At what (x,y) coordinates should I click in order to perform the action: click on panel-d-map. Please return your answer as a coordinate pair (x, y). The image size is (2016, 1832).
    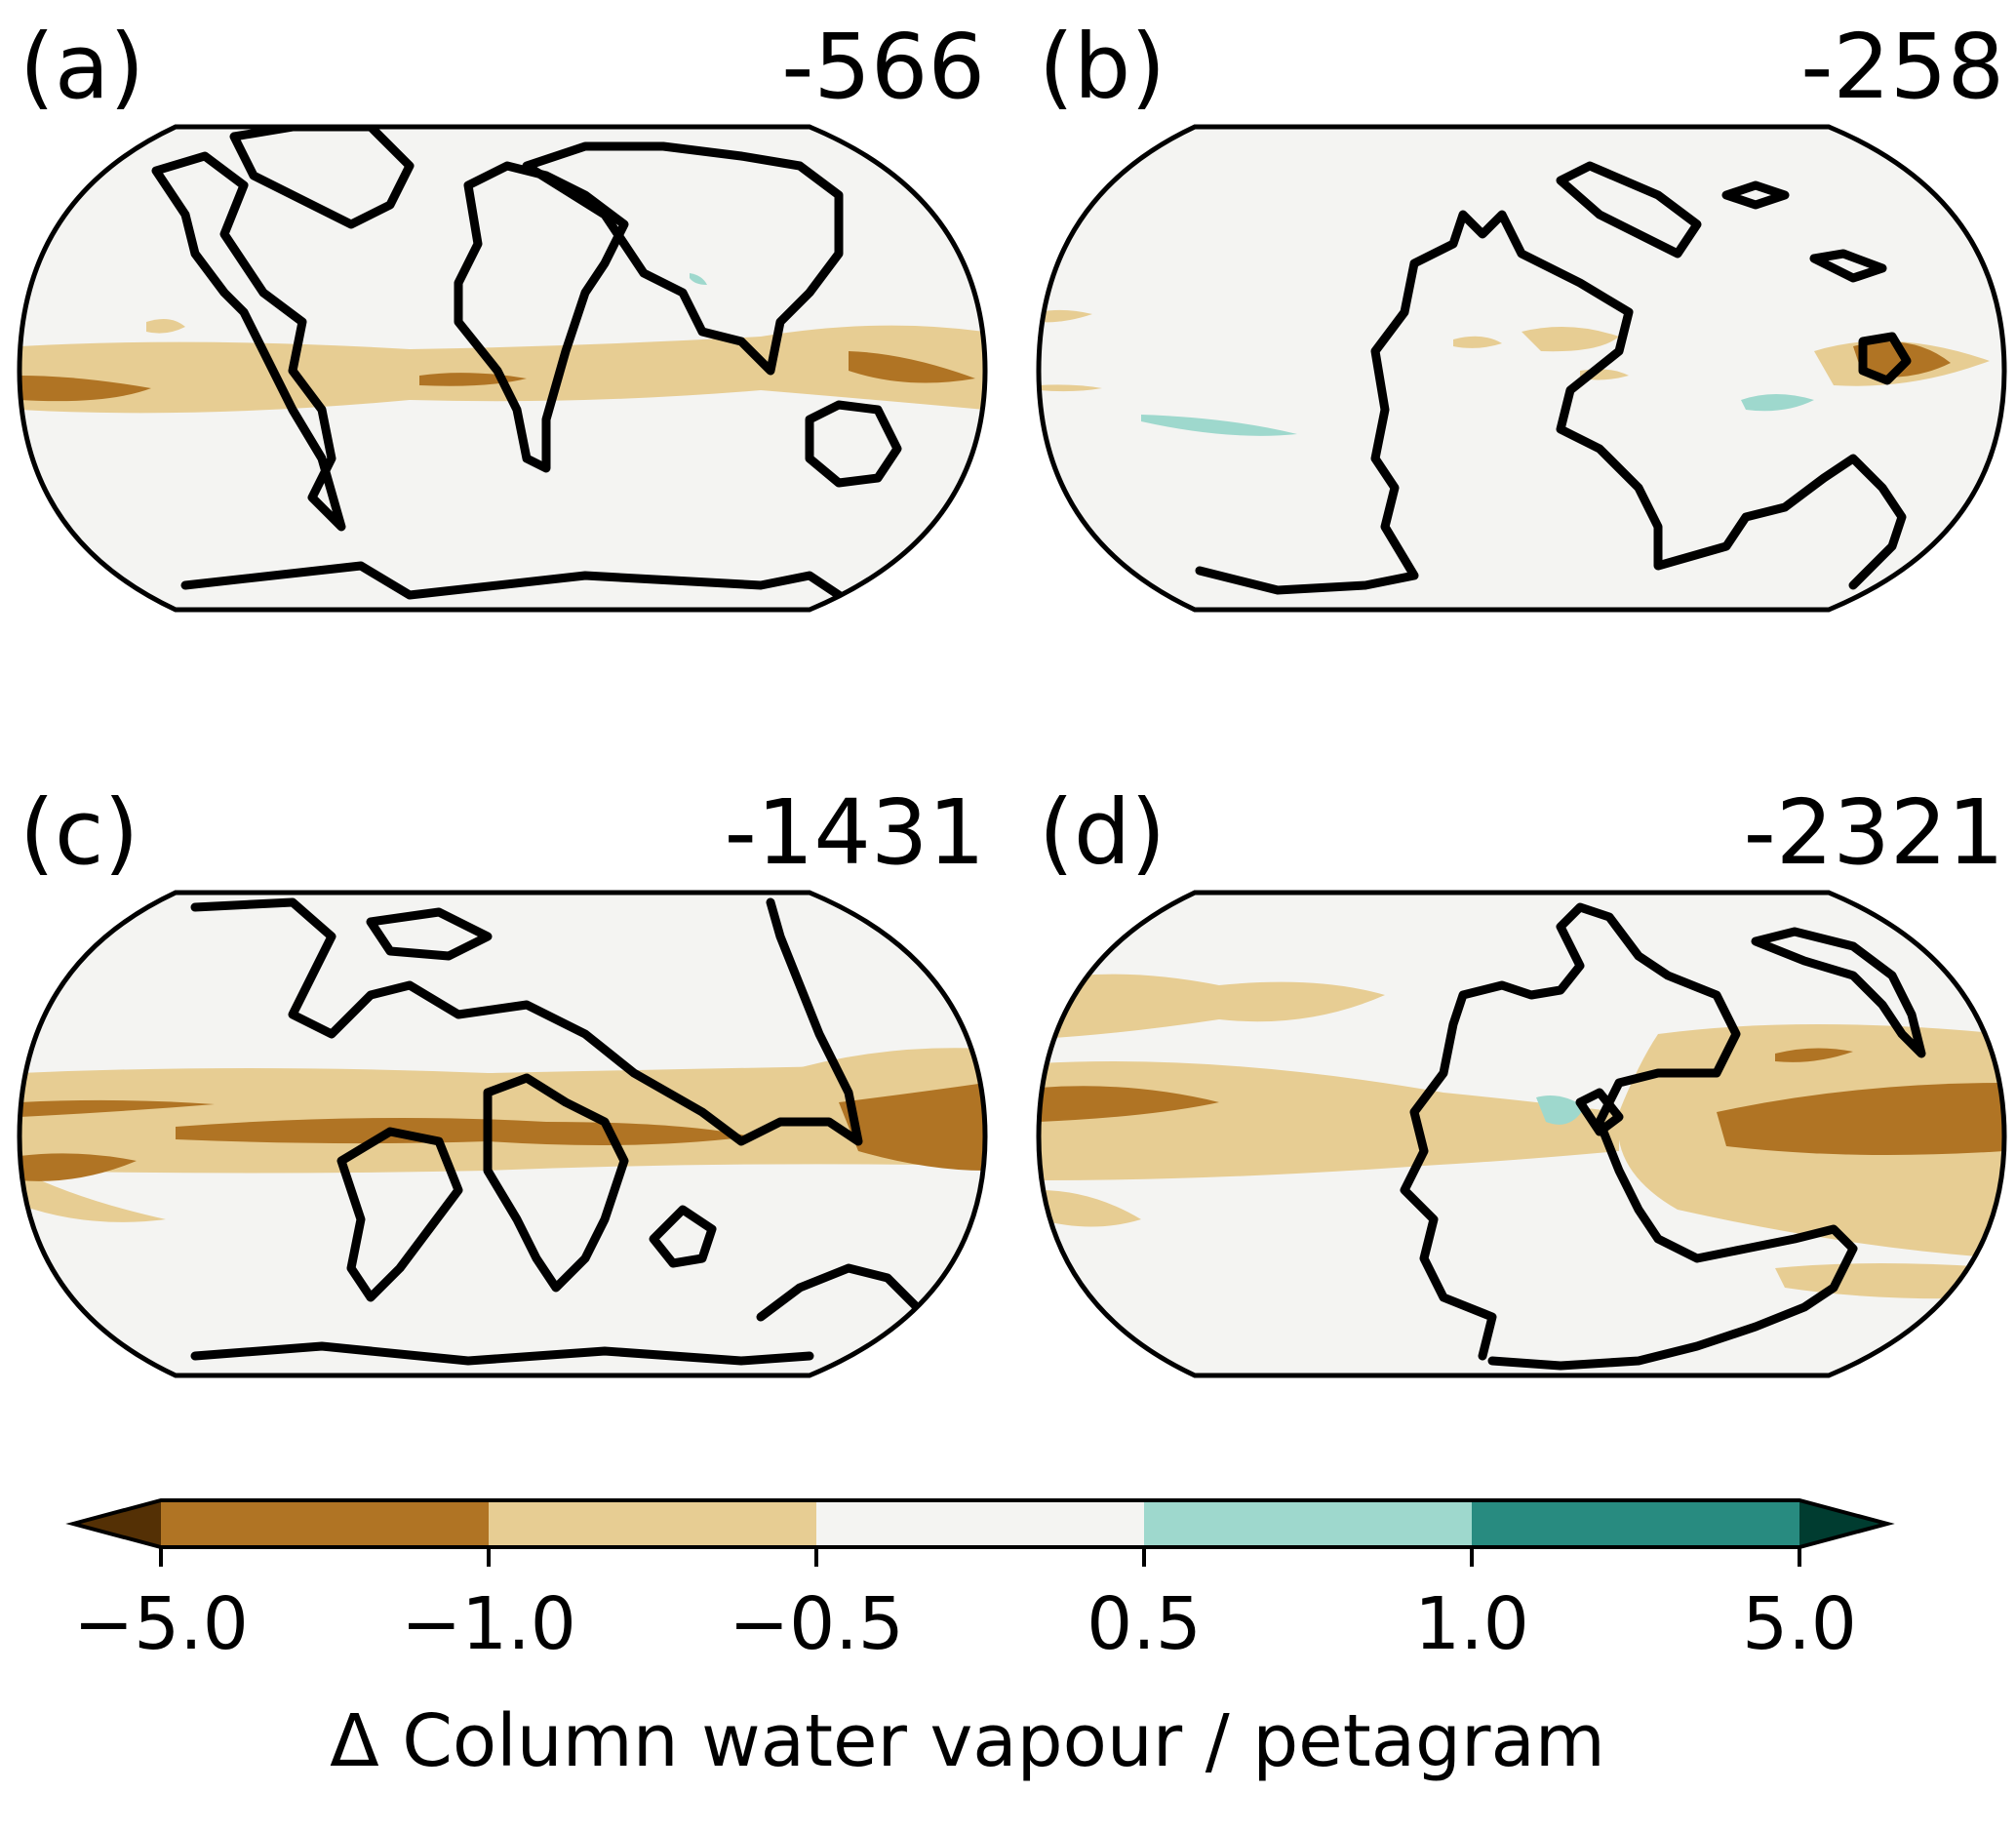
    Looking at the image, I should click on (1522, 1134).